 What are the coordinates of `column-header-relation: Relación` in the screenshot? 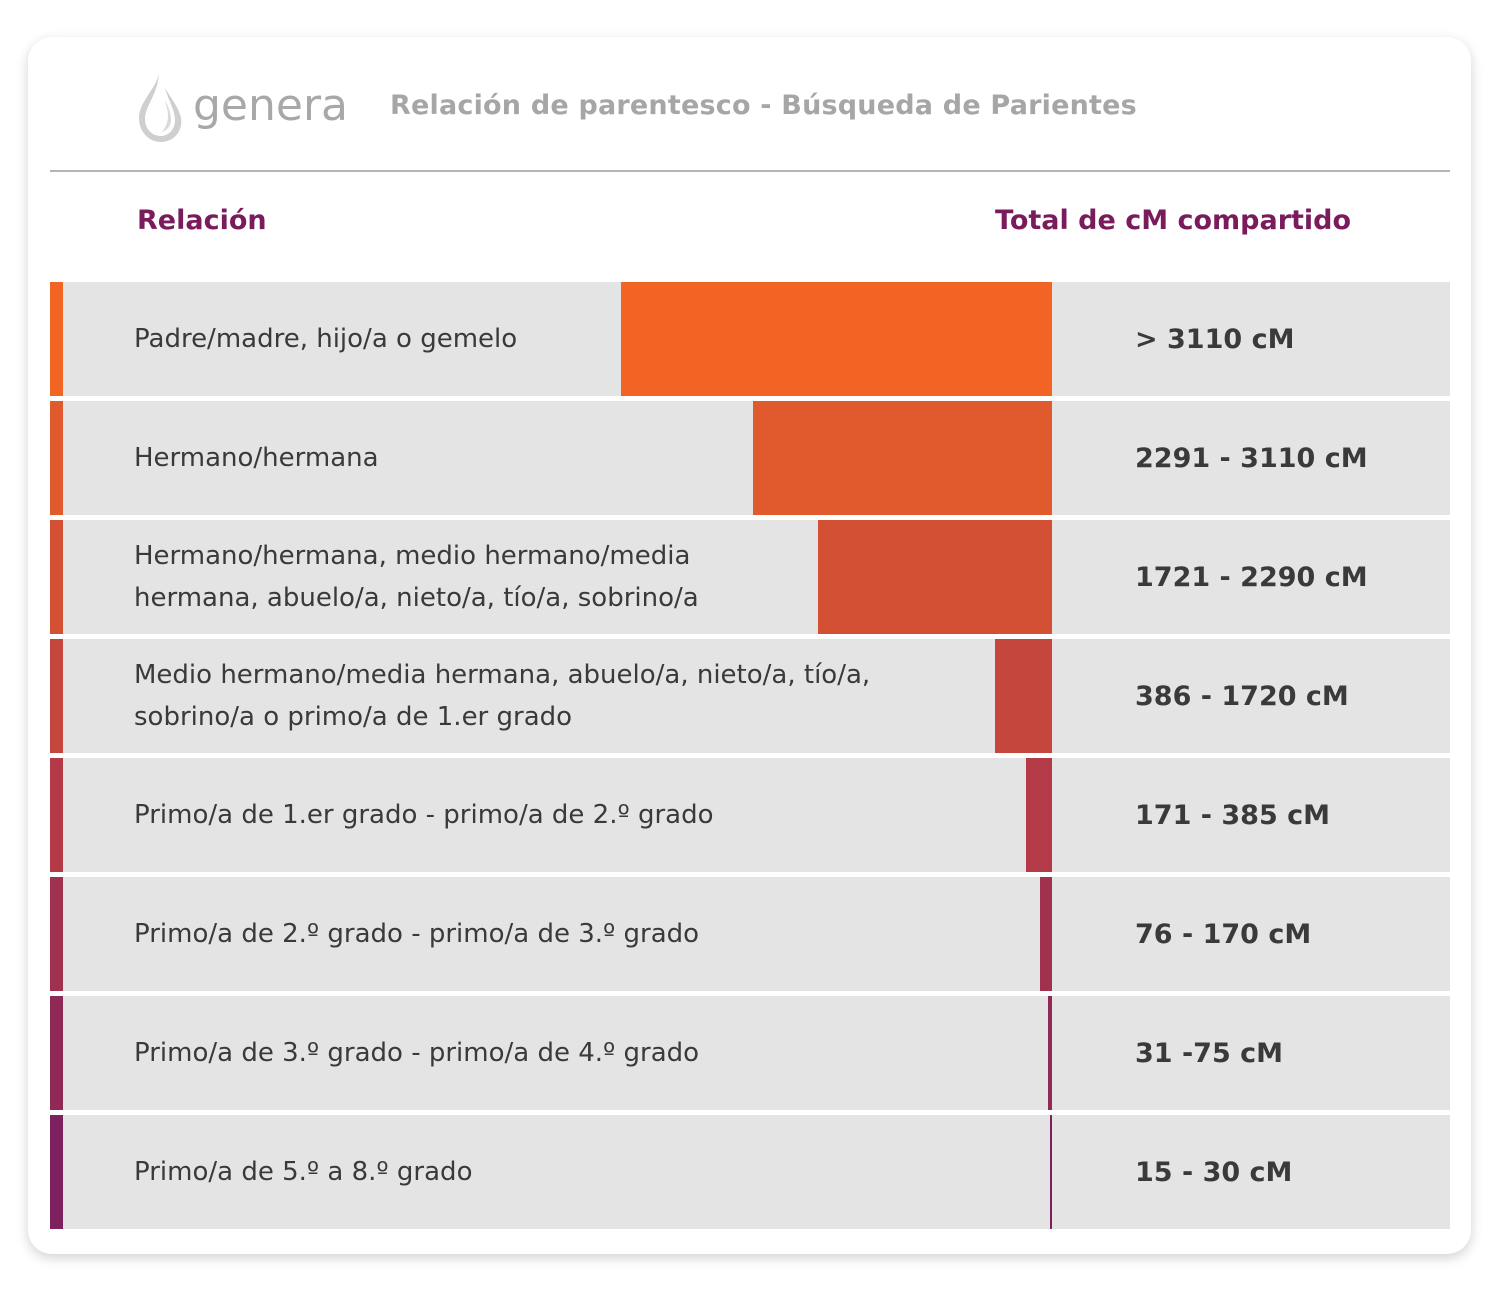 It's located at (202, 220).